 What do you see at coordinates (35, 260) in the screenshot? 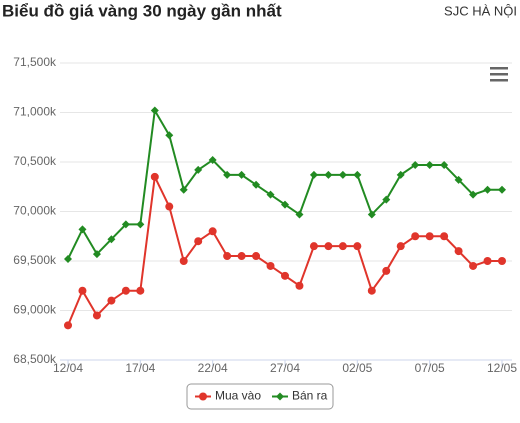
I see `y-tick-label: 69,500k` at bounding box center [35, 260].